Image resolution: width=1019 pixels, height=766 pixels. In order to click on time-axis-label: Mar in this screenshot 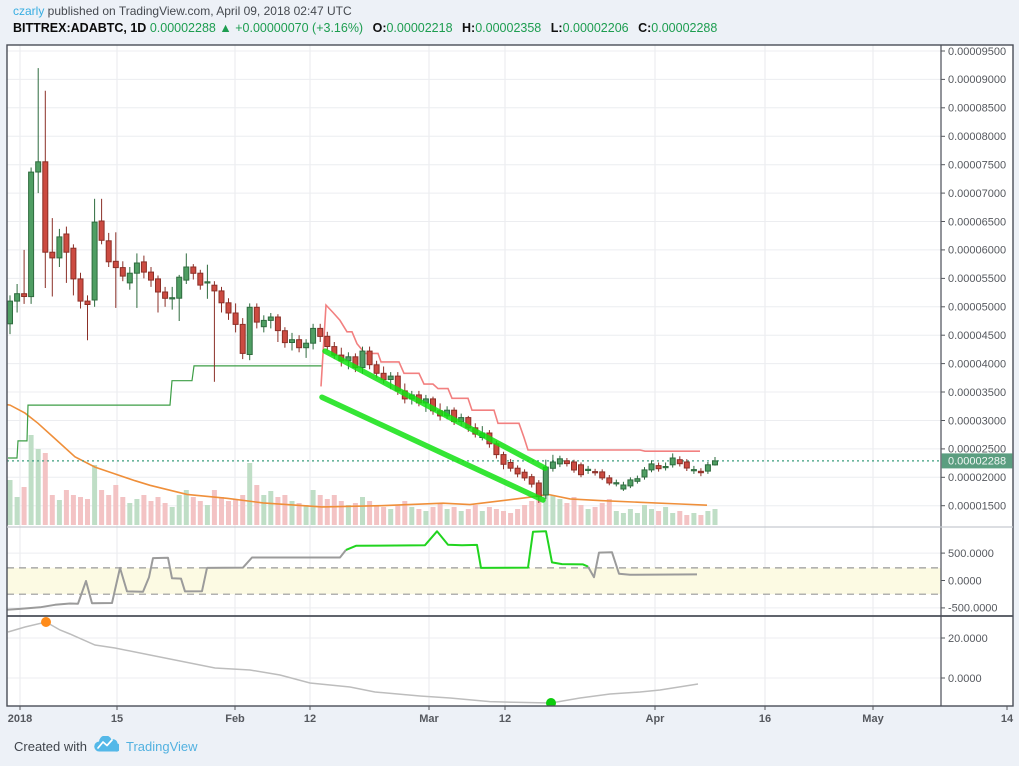, I will do `click(429, 719)`.